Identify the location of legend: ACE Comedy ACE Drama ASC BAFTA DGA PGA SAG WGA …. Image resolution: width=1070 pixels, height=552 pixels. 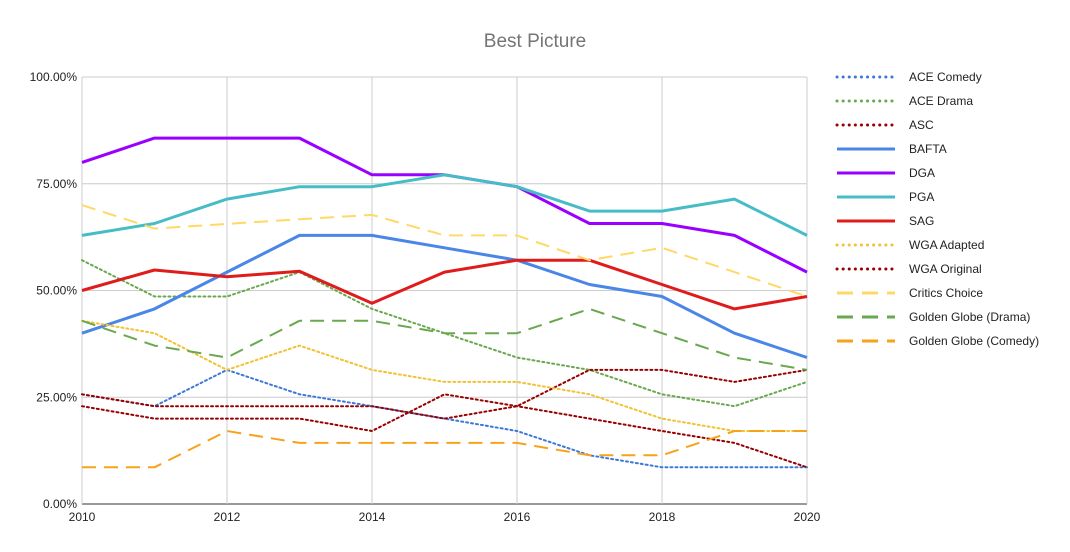
(937, 209).